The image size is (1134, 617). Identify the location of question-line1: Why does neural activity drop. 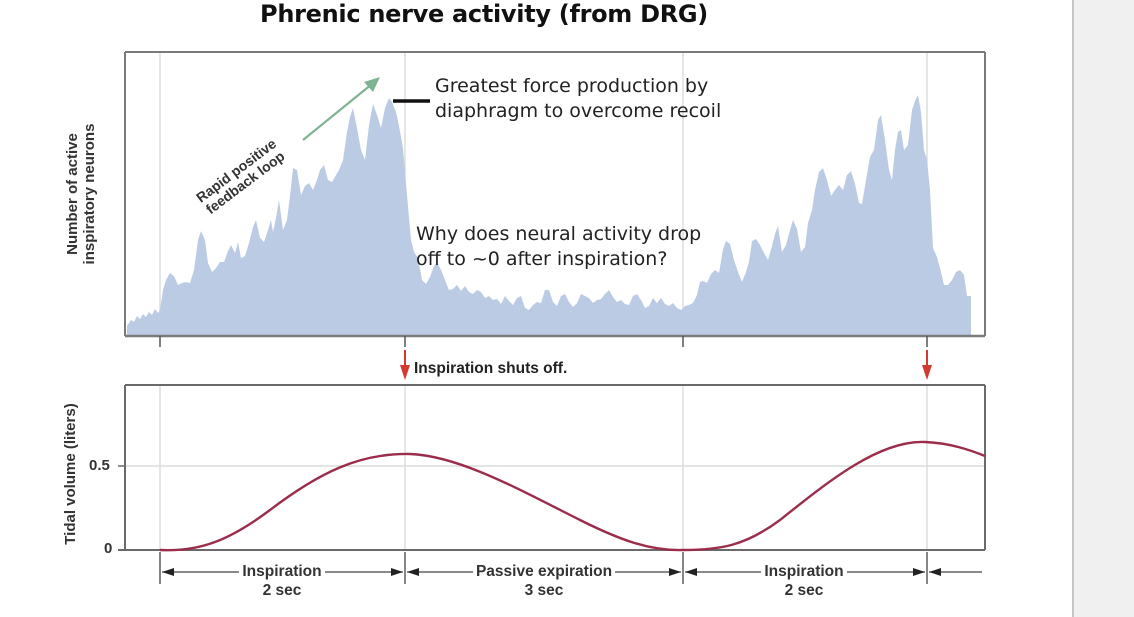
(559, 234).